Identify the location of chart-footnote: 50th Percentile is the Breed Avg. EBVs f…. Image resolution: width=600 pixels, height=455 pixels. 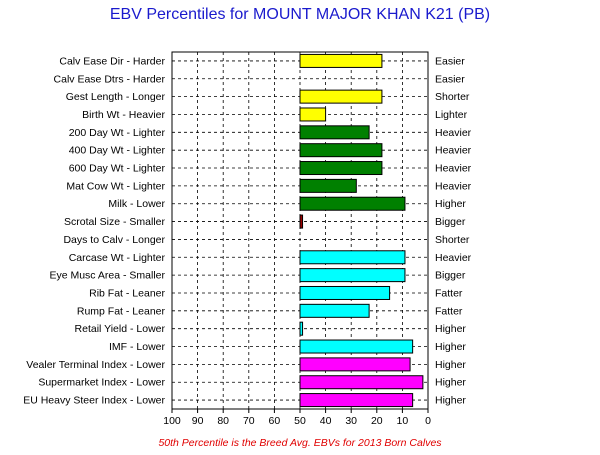
(300, 443).